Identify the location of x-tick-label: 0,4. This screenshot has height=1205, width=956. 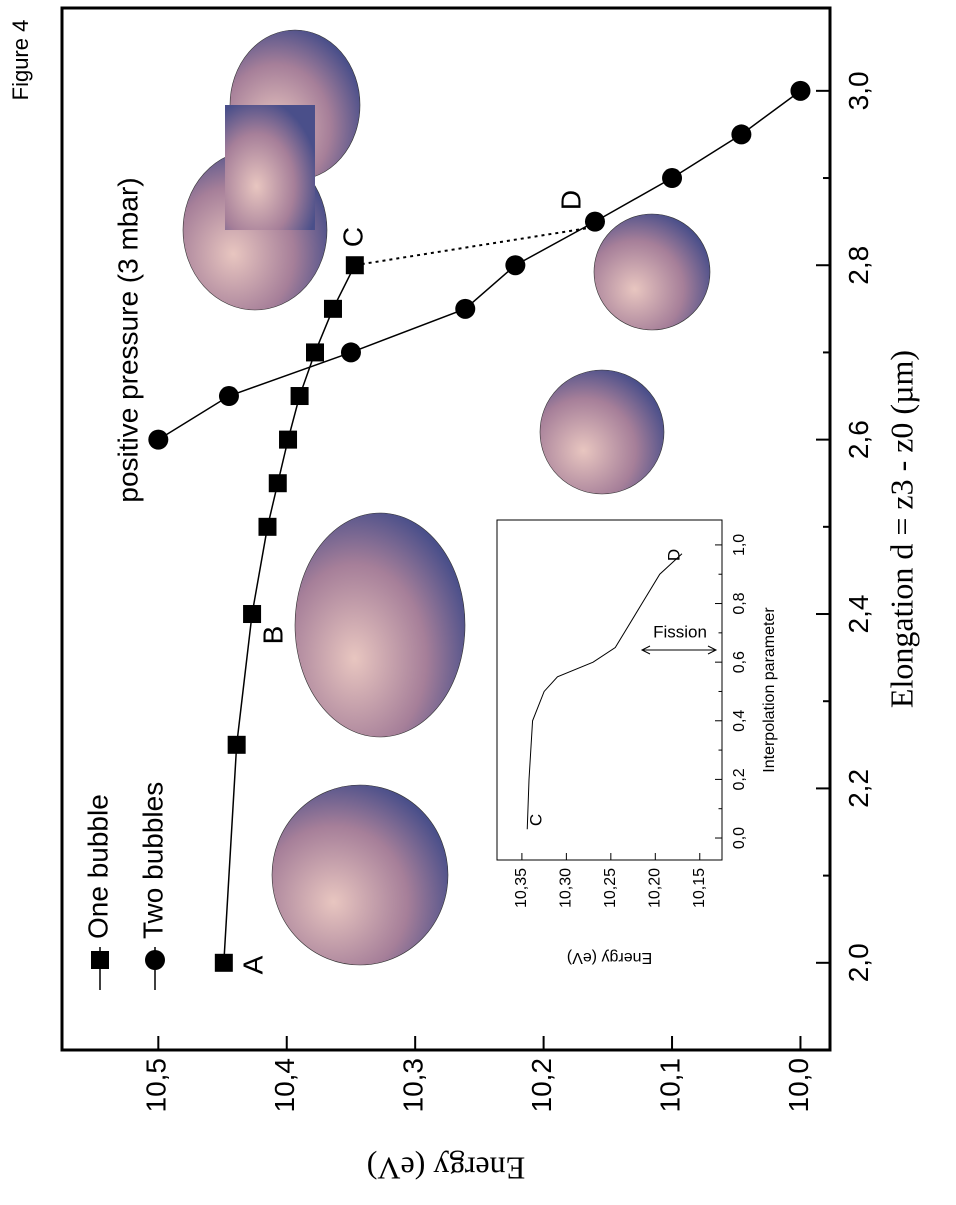
(739, 721).